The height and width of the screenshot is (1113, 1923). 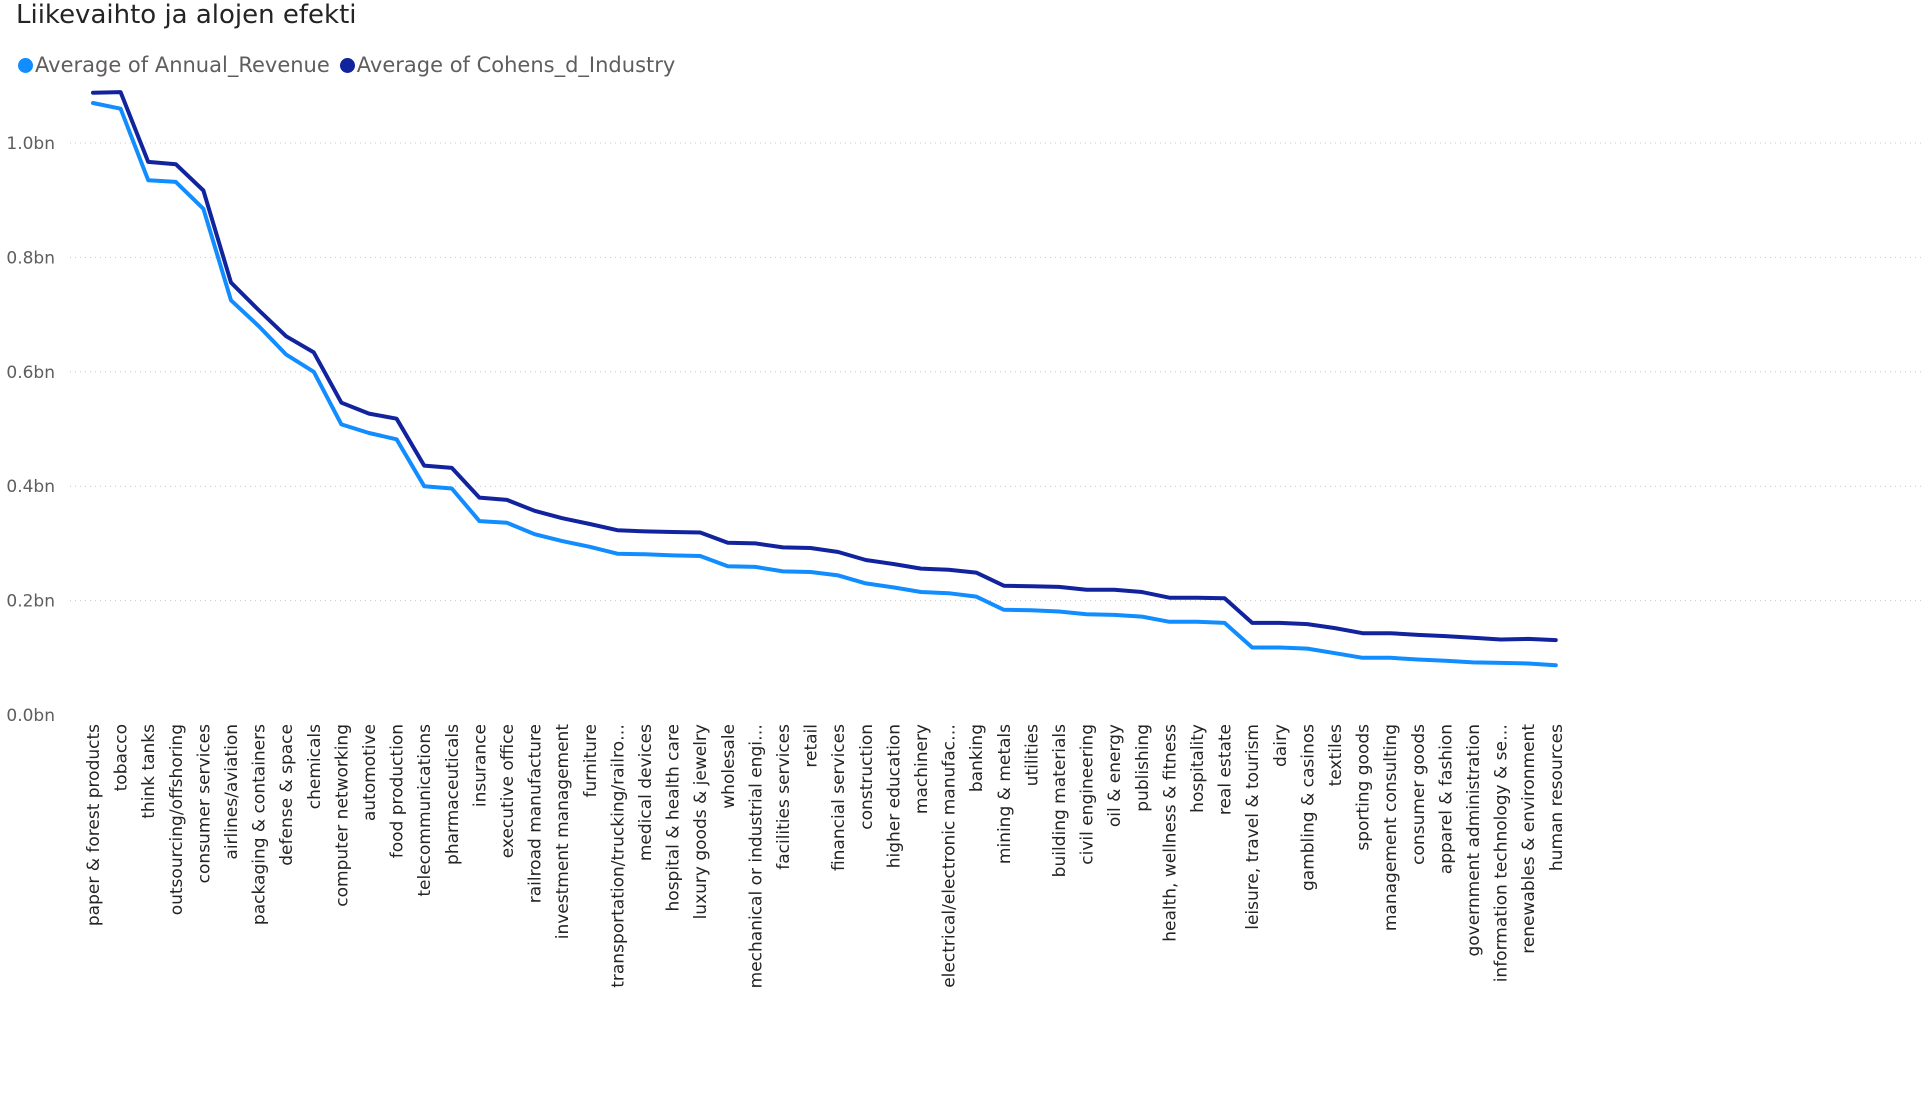 What do you see at coordinates (507, 65) in the screenshot?
I see `legend-item-cohens-d: Average of Cohens_d_Industry` at bounding box center [507, 65].